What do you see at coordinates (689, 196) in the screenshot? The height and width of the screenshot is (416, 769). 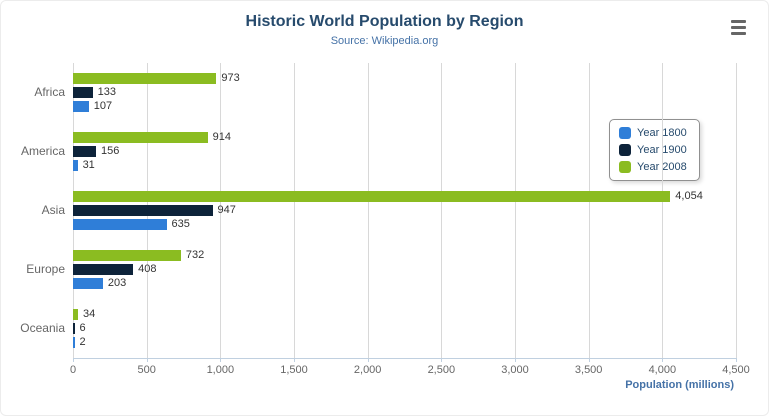 I see `bar-value-label: 4,054` at bounding box center [689, 196].